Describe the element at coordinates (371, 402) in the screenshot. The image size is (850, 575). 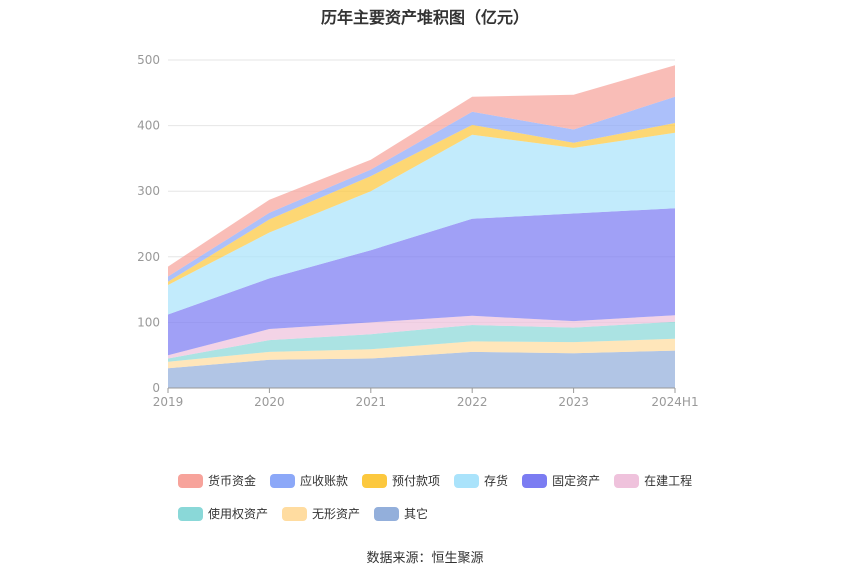
I see `x-tick-label: 2021` at that location.